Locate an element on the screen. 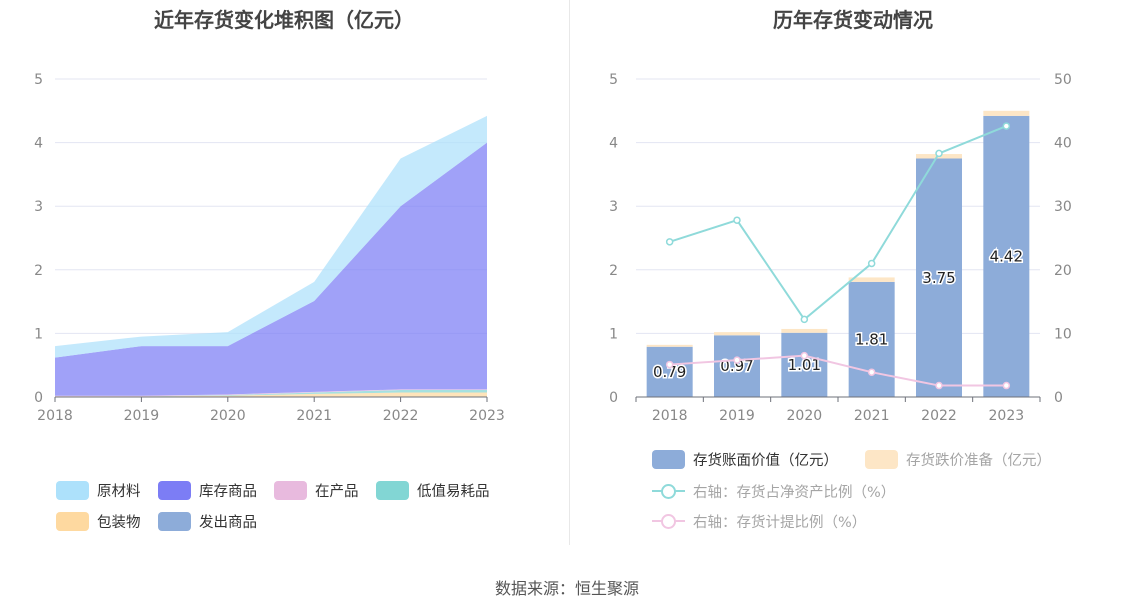 The width and height of the screenshot is (1134, 612). legend-item-work-in-progress: 在产品 is located at coordinates (316, 490).